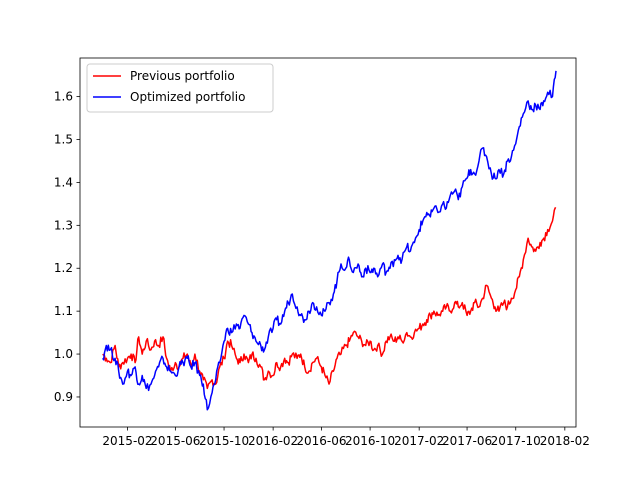  Describe the element at coordinates (419, 441) in the screenshot. I see `x-tick-label: 2017-02` at that location.